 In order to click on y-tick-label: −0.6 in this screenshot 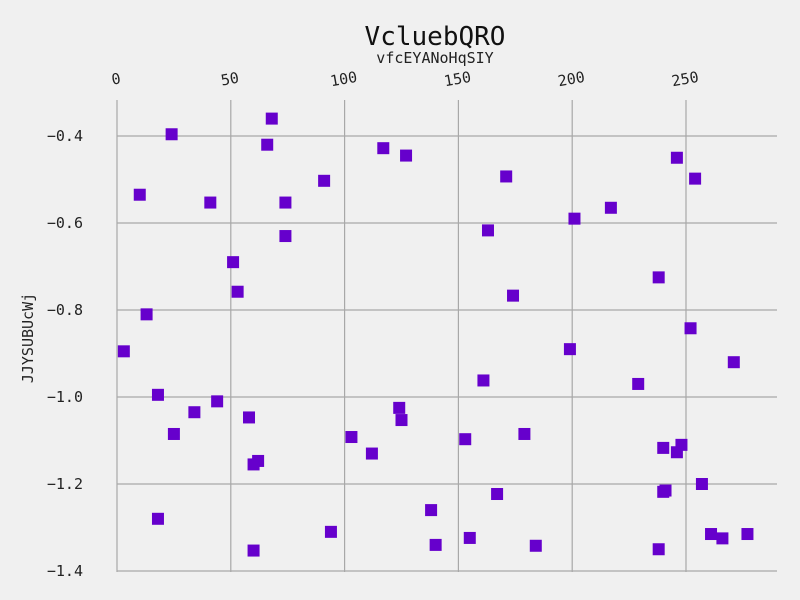, I will do `click(65, 223)`.